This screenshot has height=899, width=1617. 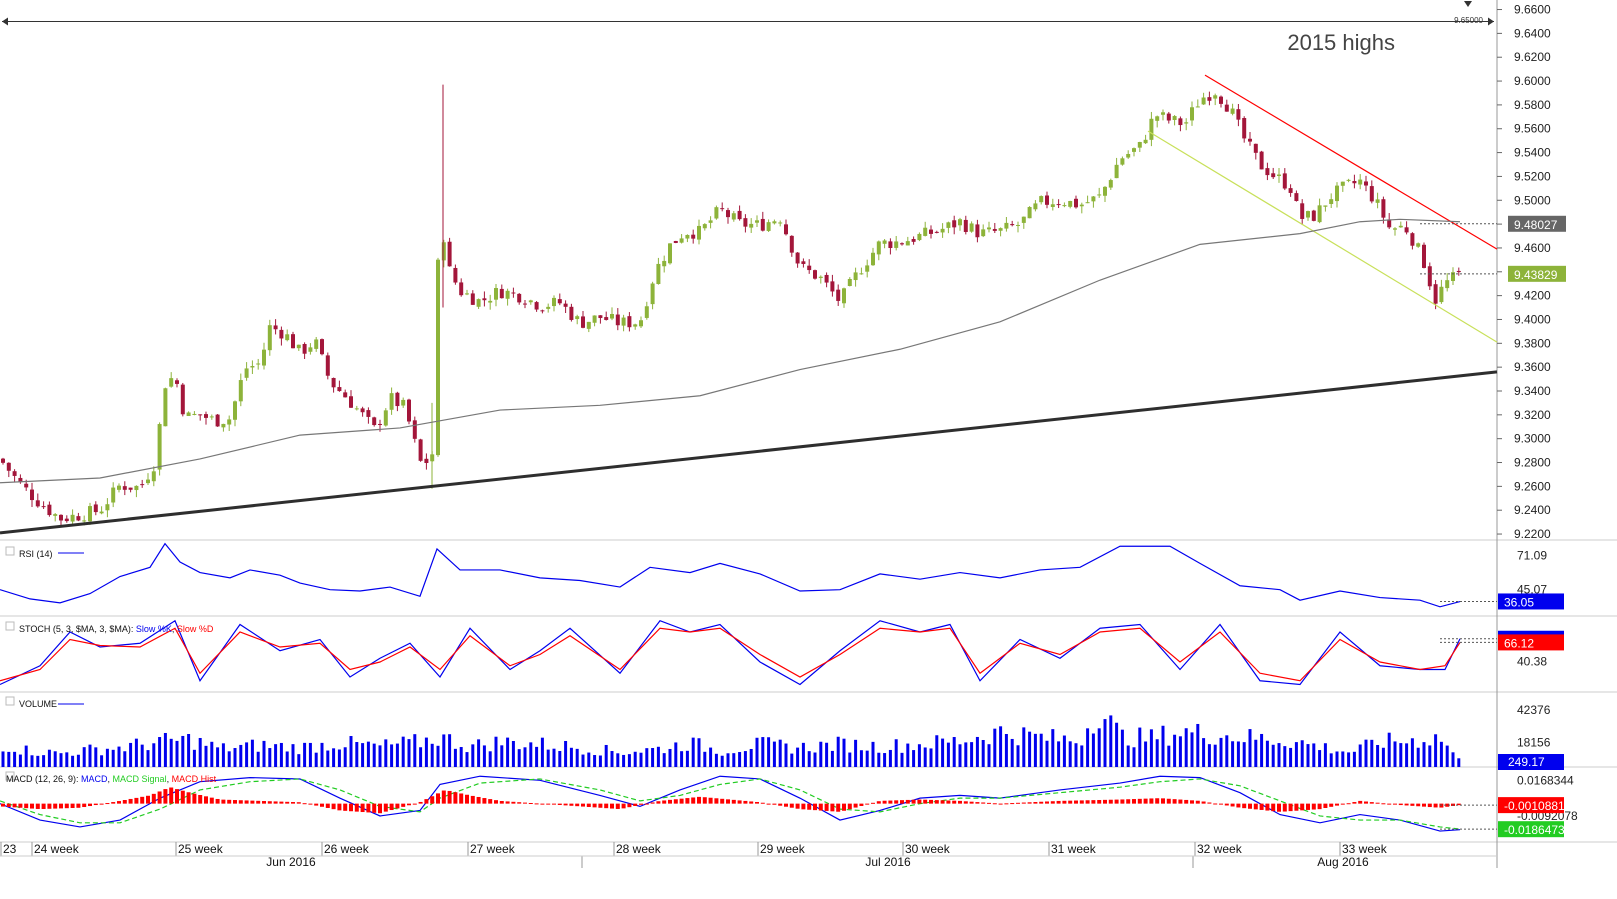 I want to click on price-tick-label: 9.6600, so click(x=1532, y=10).